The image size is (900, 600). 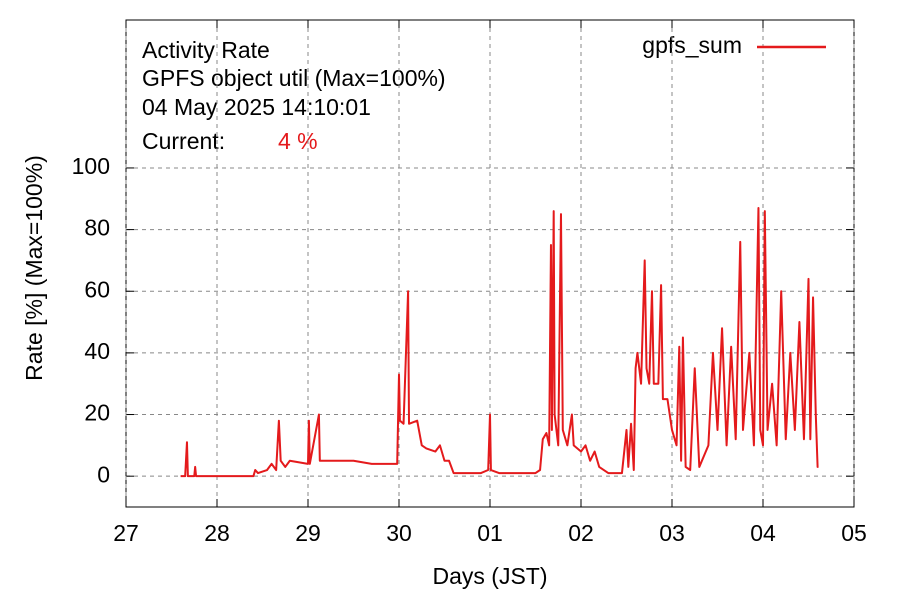 I want to click on x-tick-label: 05, so click(x=854, y=533).